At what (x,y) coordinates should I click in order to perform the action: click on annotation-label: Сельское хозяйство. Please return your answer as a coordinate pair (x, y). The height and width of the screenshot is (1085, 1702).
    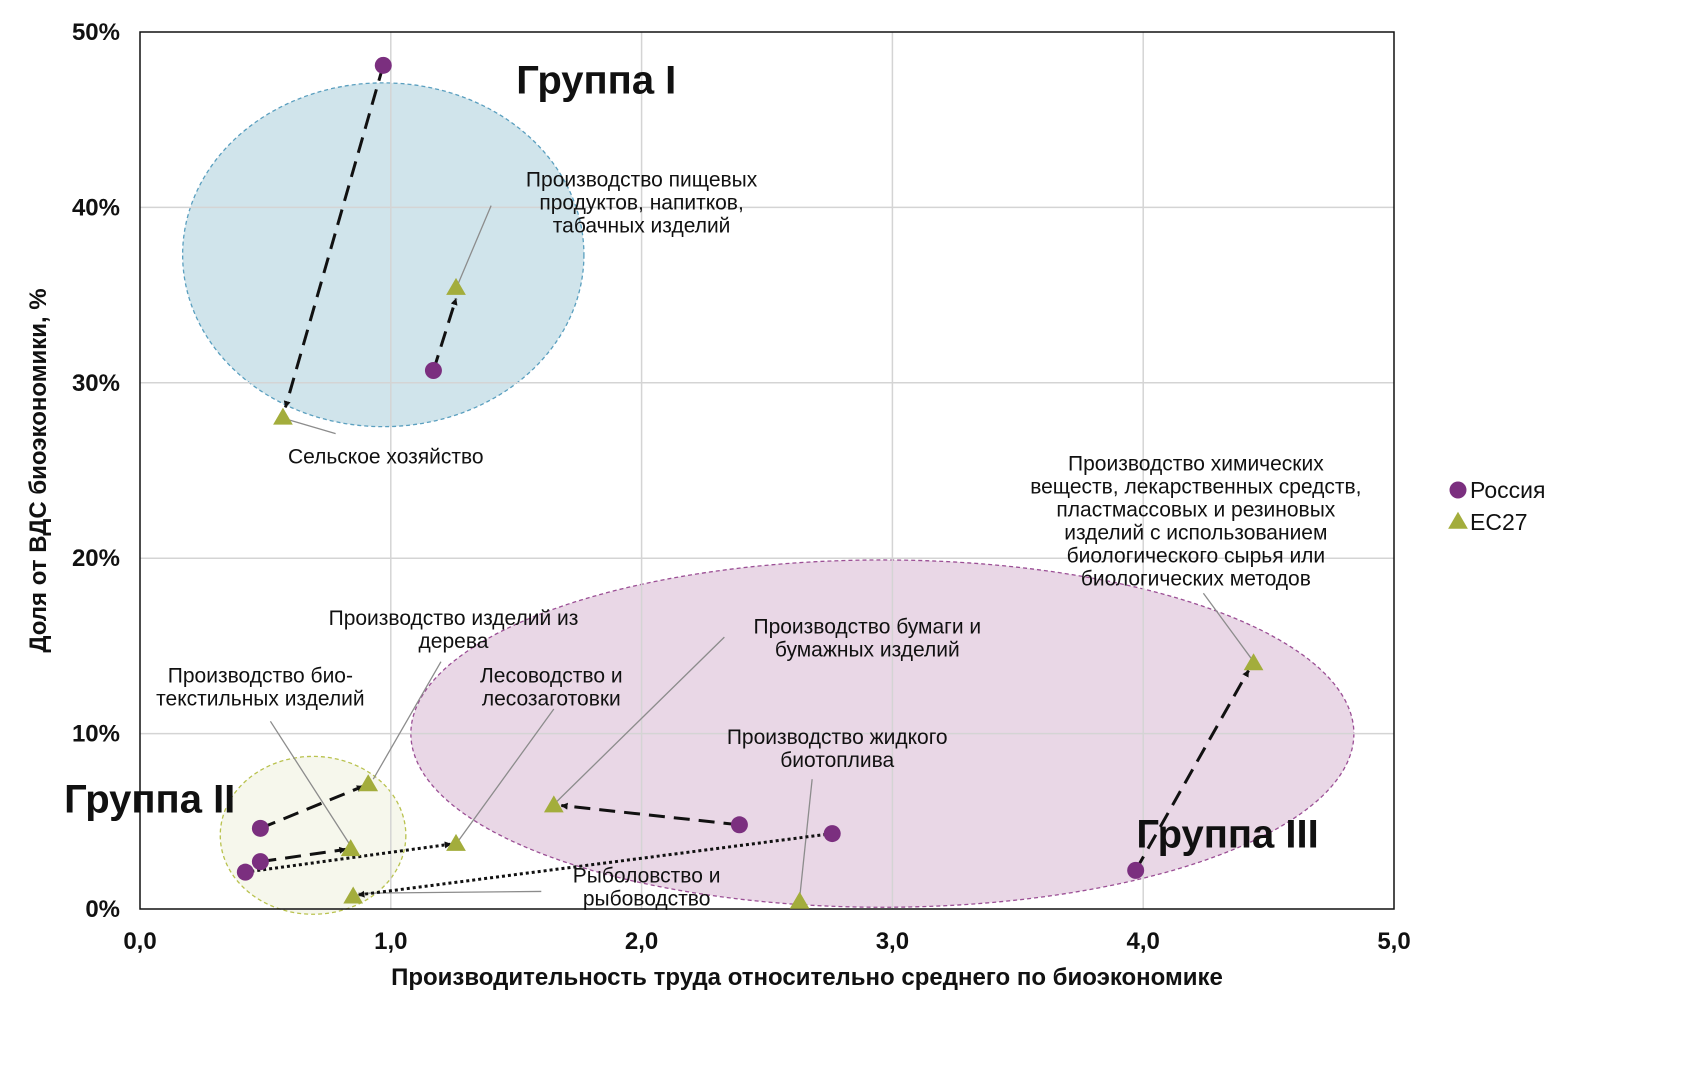
    Looking at the image, I should click on (386, 456).